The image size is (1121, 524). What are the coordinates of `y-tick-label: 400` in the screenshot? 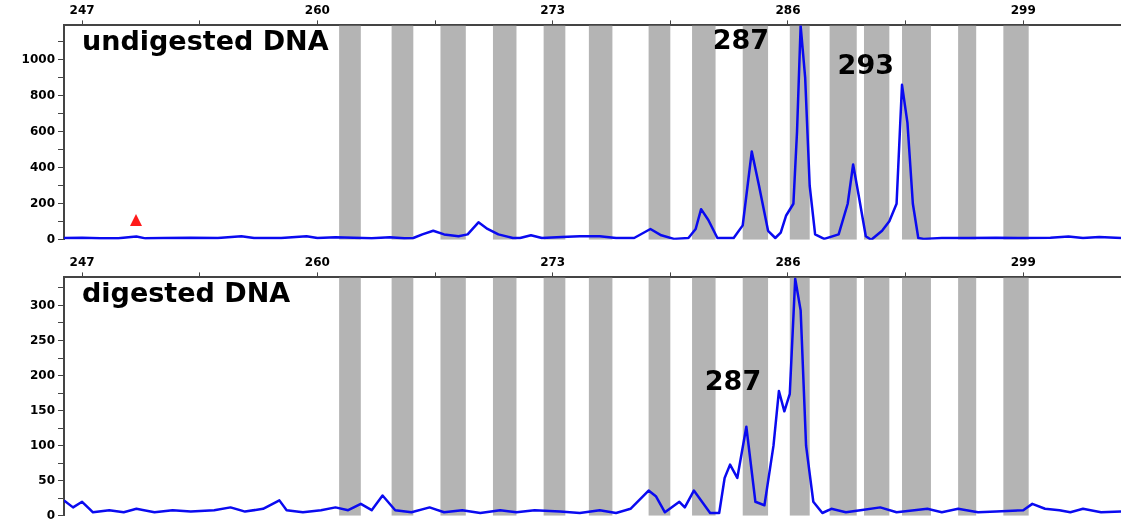 It's located at (42, 166).